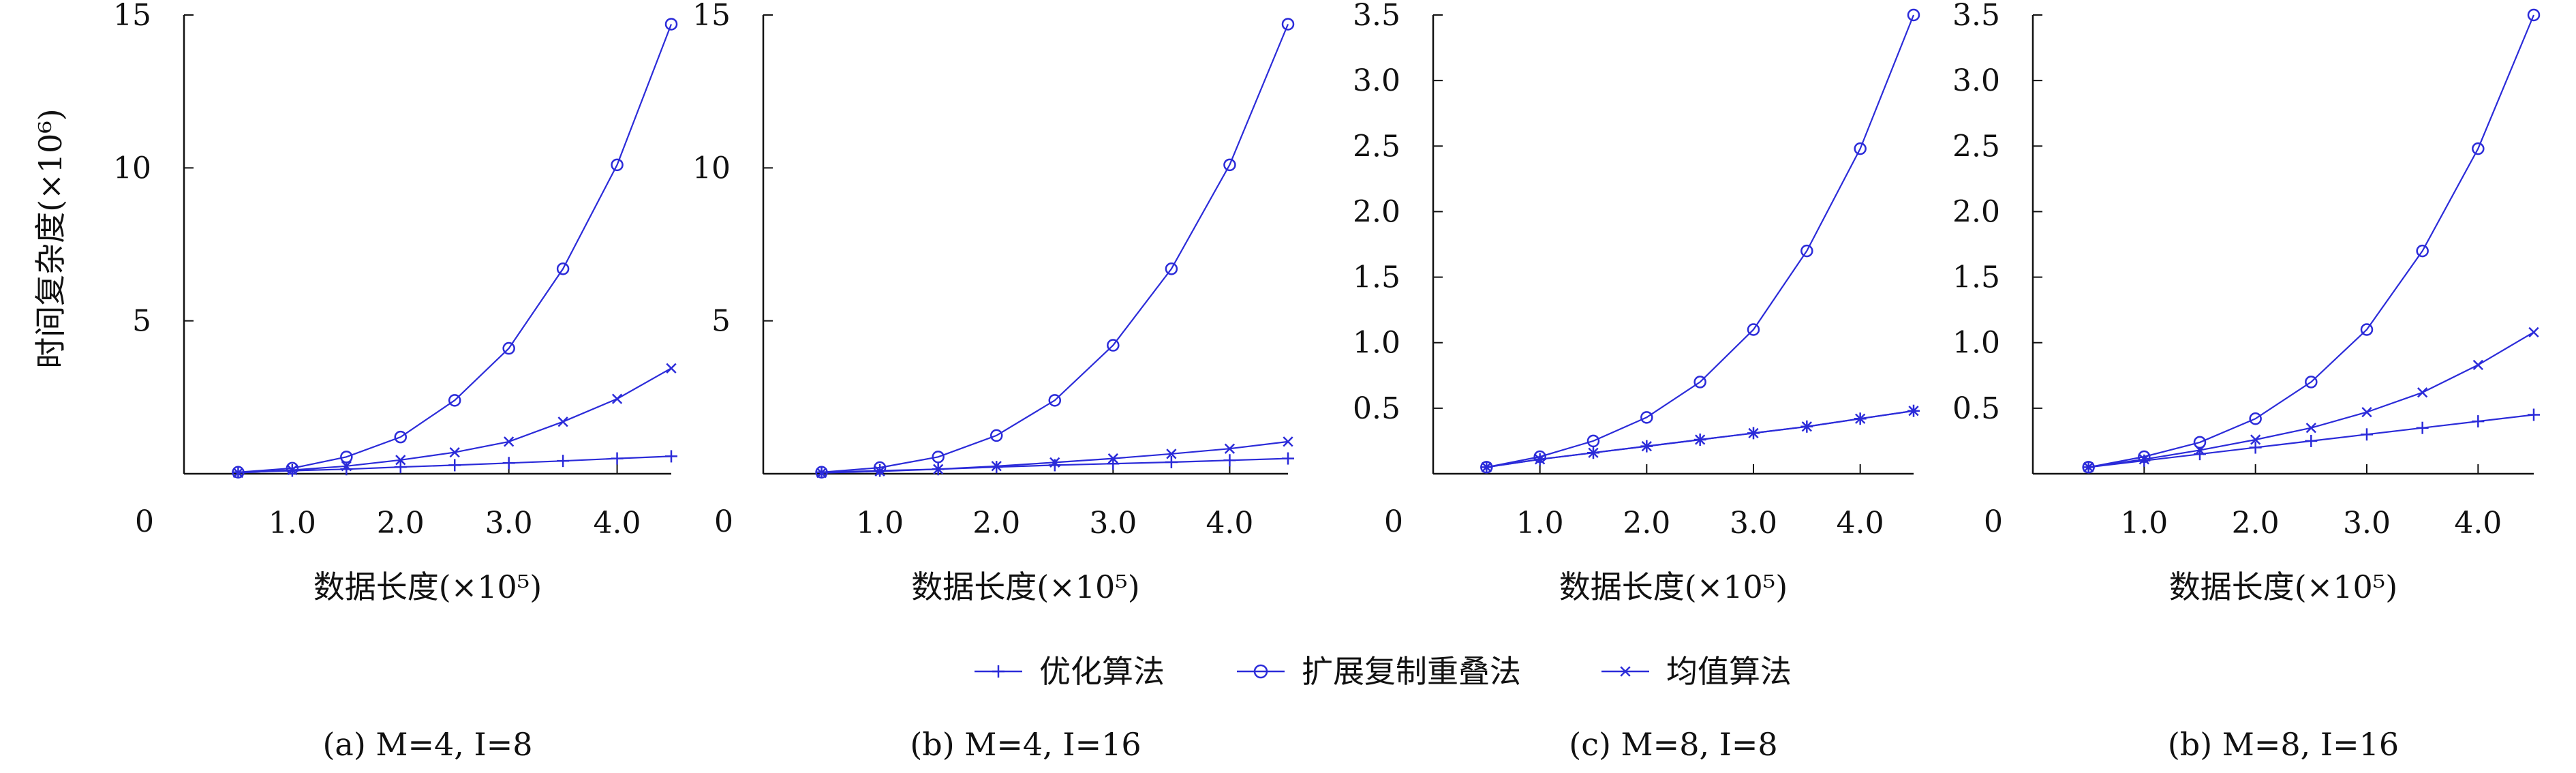  I want to click on x-zero-label: 0, so click(723, 521).